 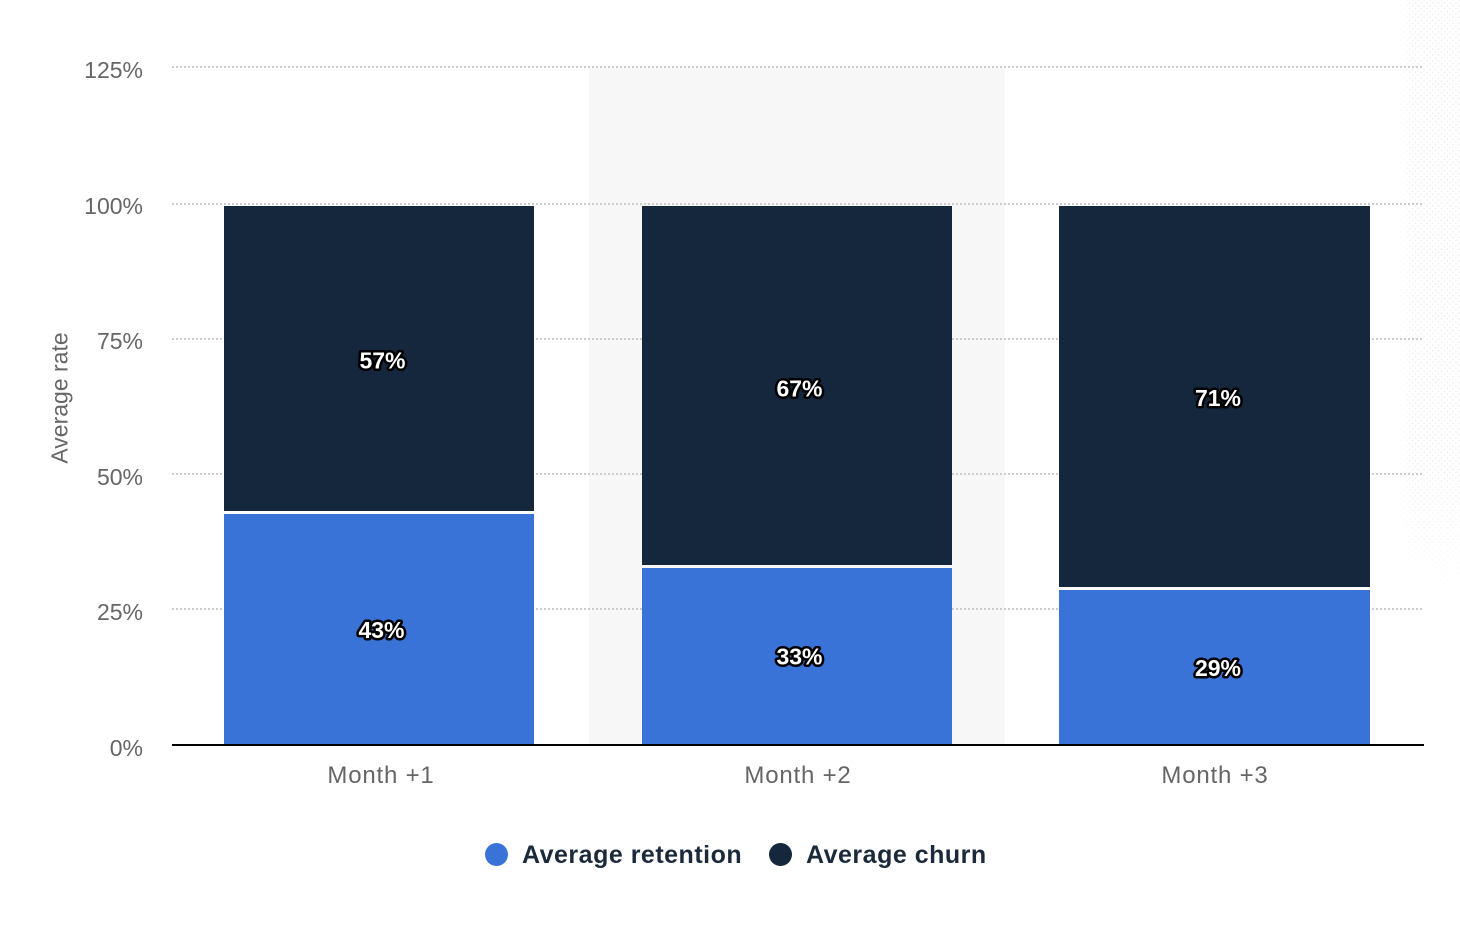 I want to click on svg-text: 57%, so click(x=382, y=361).